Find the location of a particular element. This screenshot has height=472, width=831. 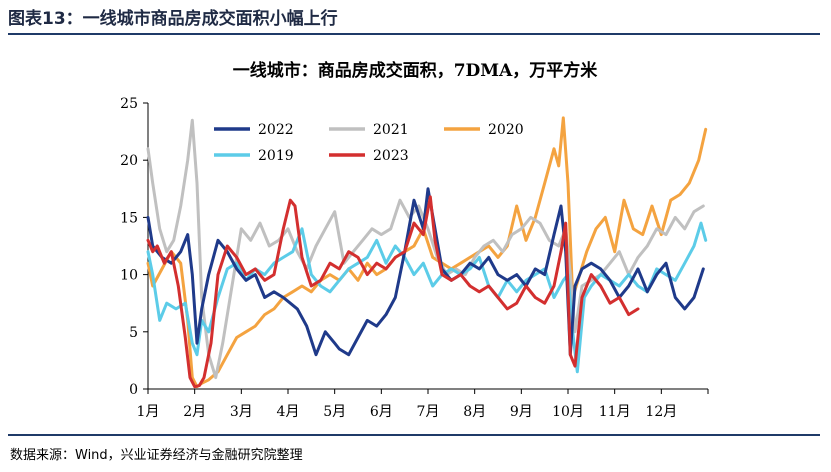

x-tick-label: 10月 is located at coordinates (568, 412).